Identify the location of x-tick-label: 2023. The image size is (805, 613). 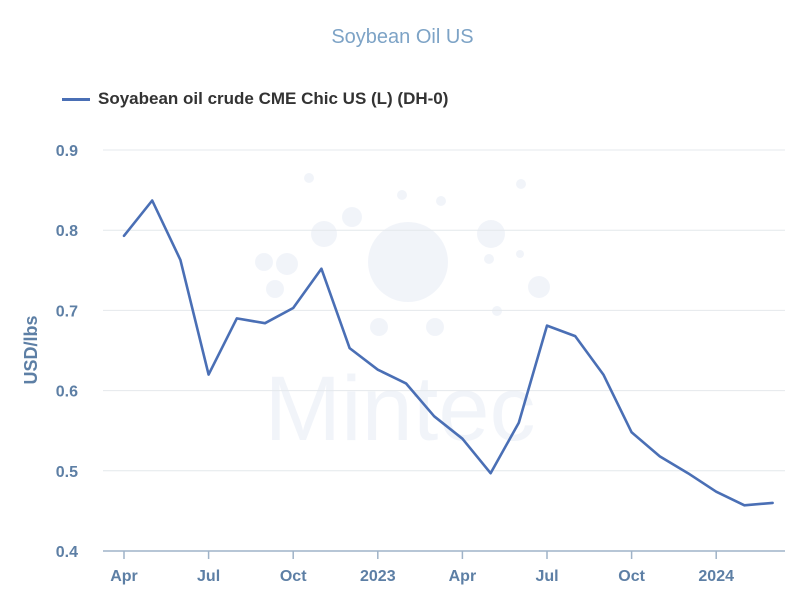
(378, 576).